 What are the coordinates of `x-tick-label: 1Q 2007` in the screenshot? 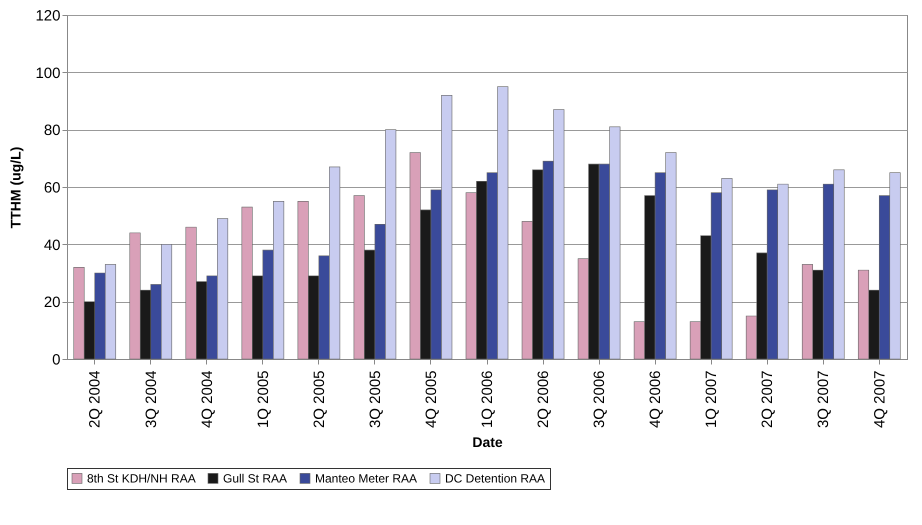 It's located at (711, 399).